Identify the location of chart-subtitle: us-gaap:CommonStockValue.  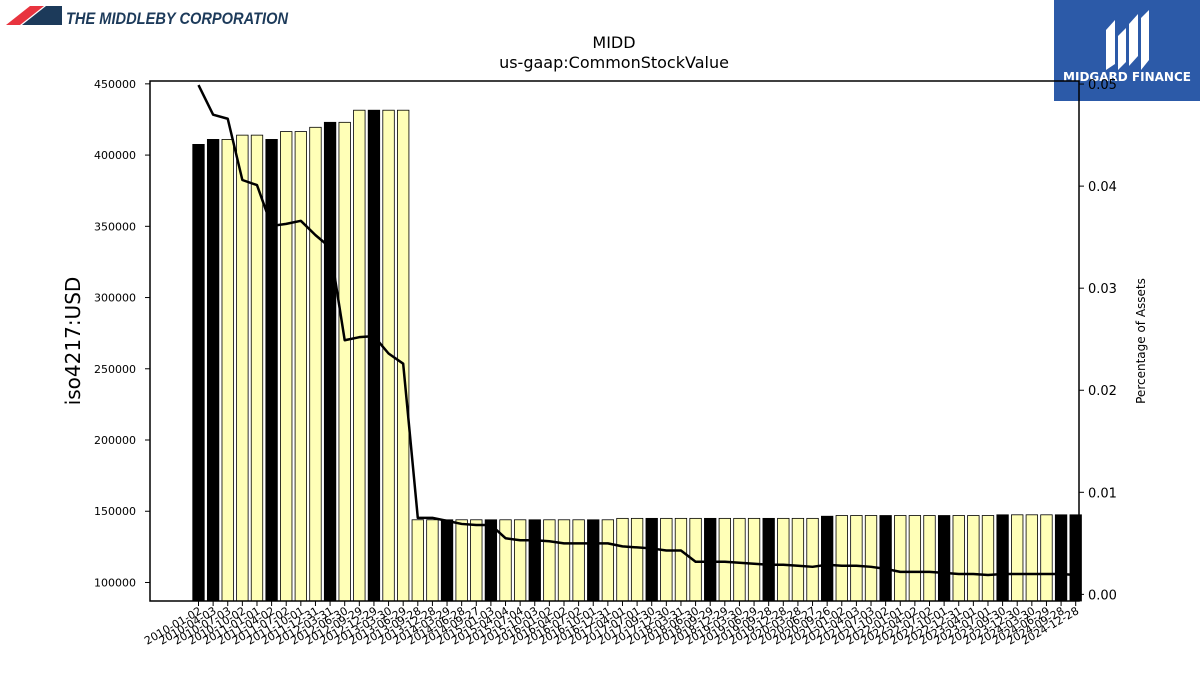
(614, 62).